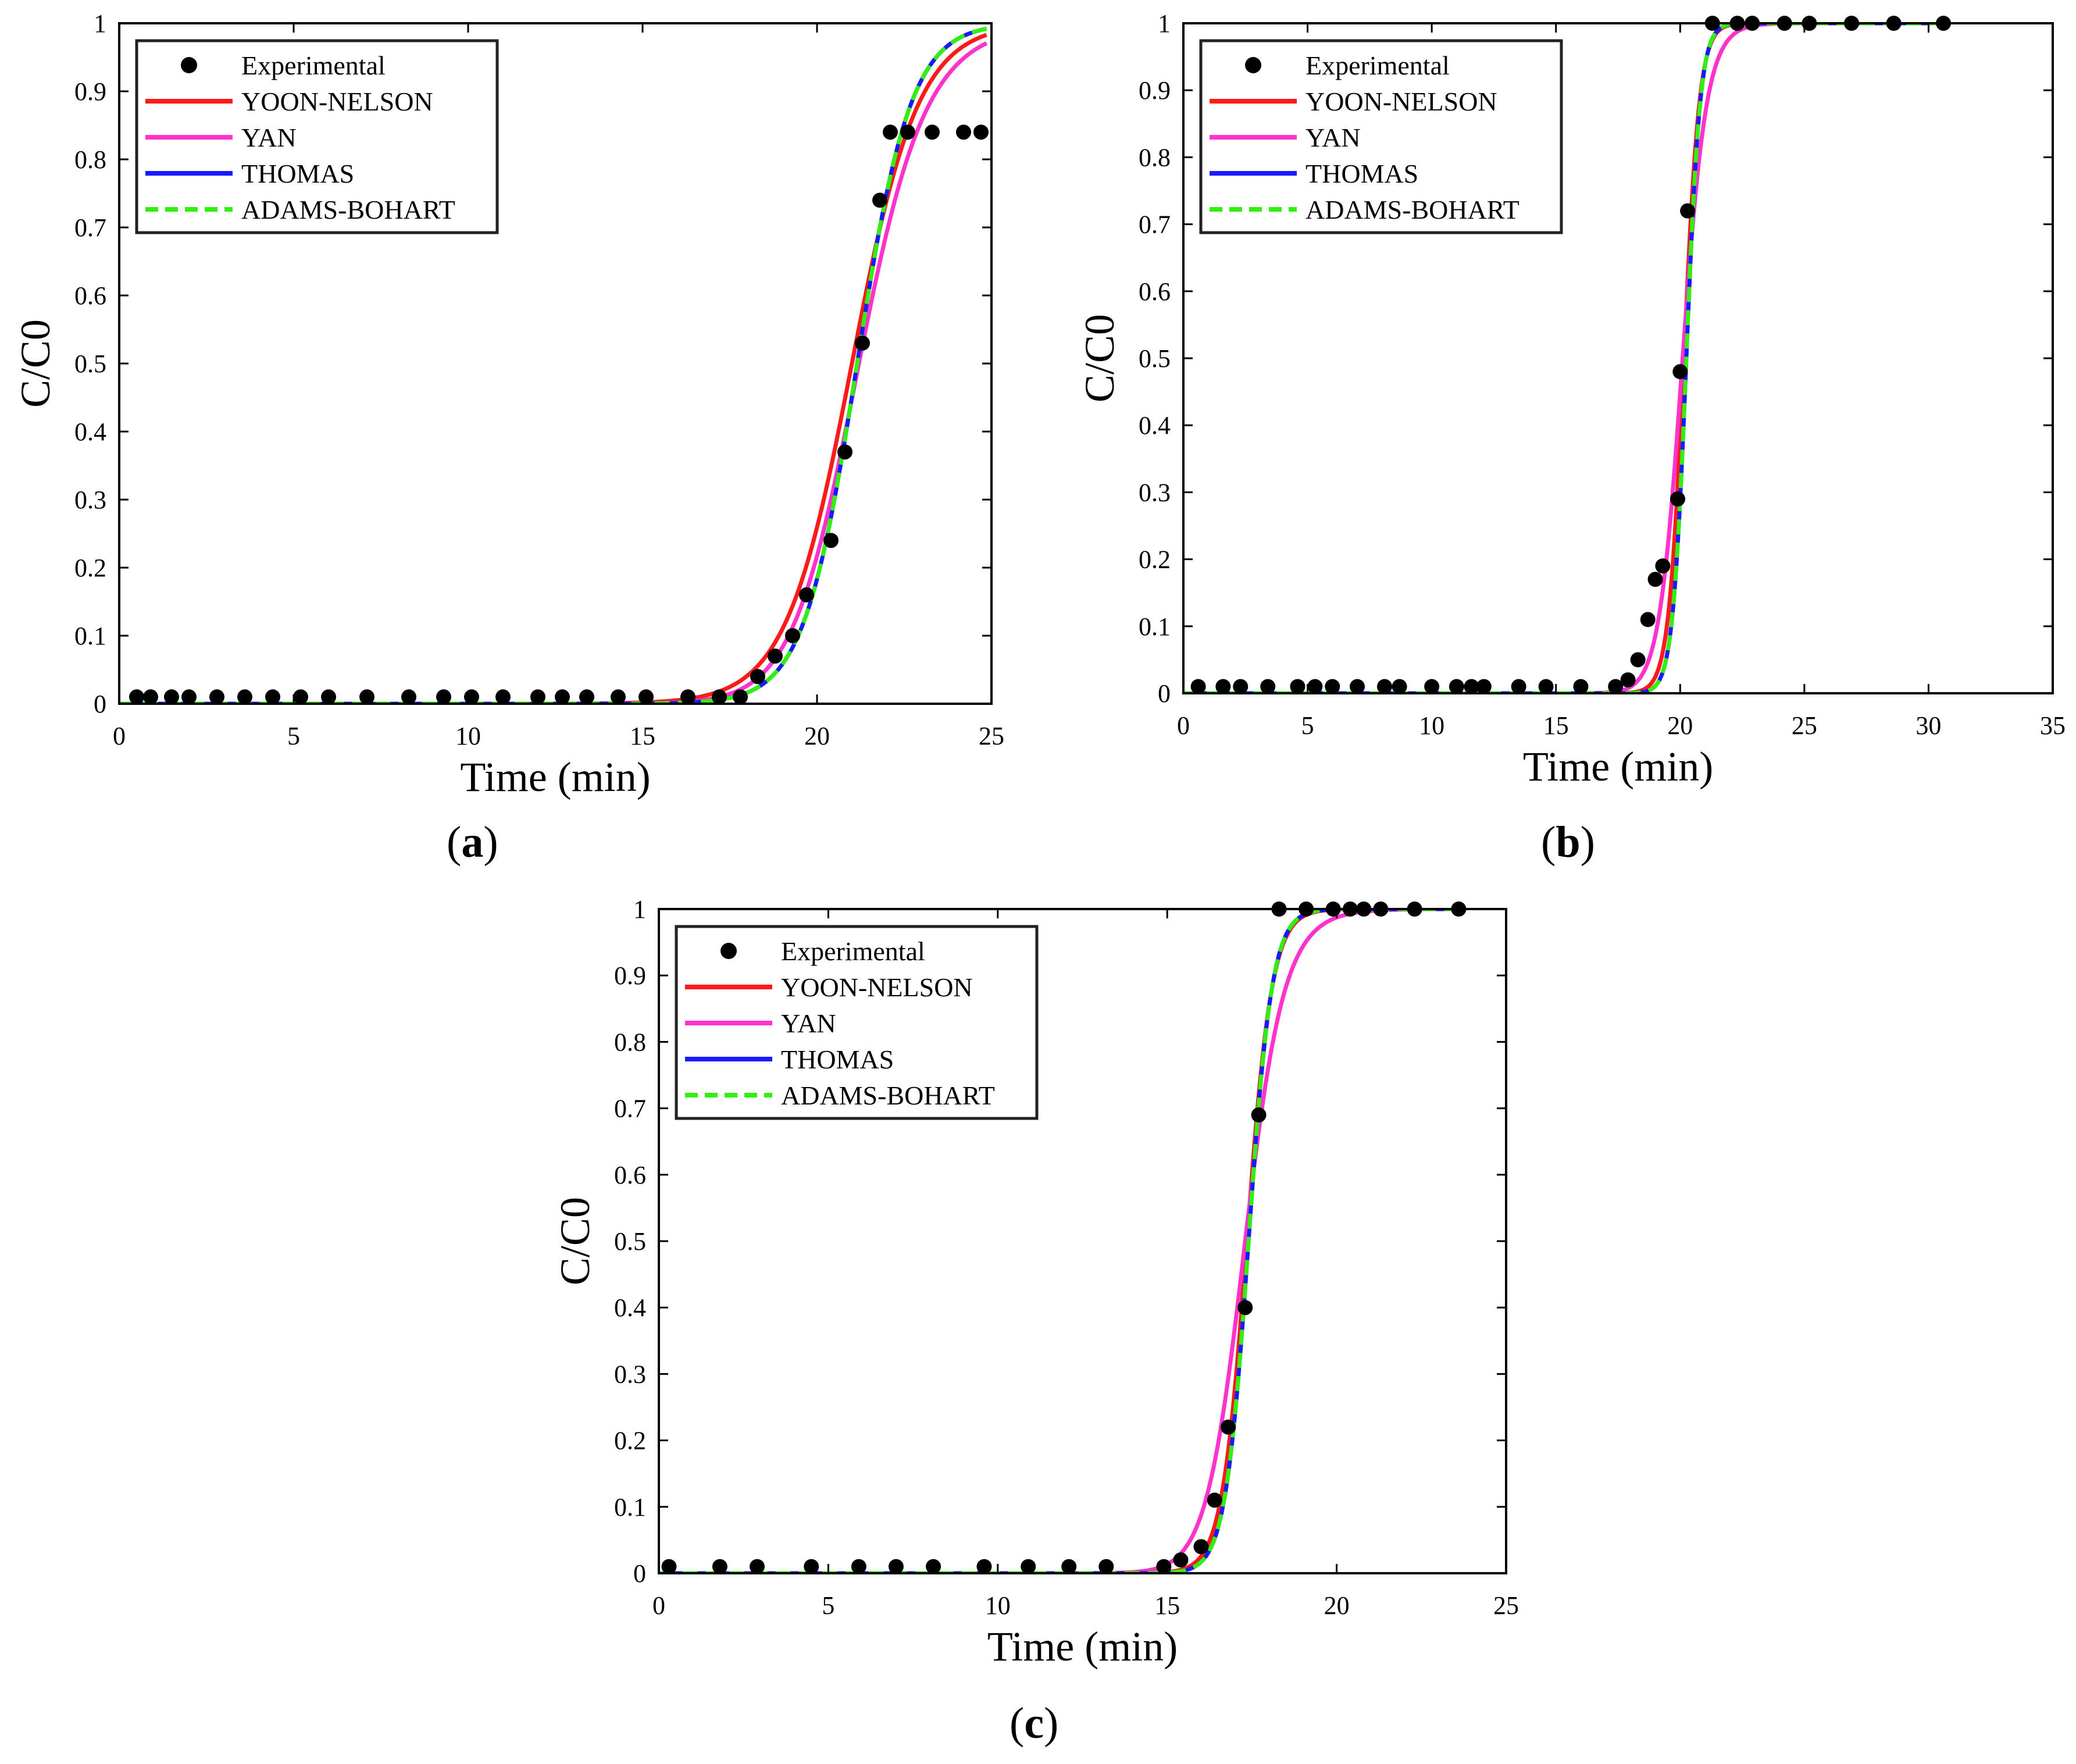 This screenshot has width=2076, height=1764. What do you see at coordinates (1432, 725) in the screenshot?
I see `chart-b-x-tick-label: 10` at bounding box center [1432, 725].